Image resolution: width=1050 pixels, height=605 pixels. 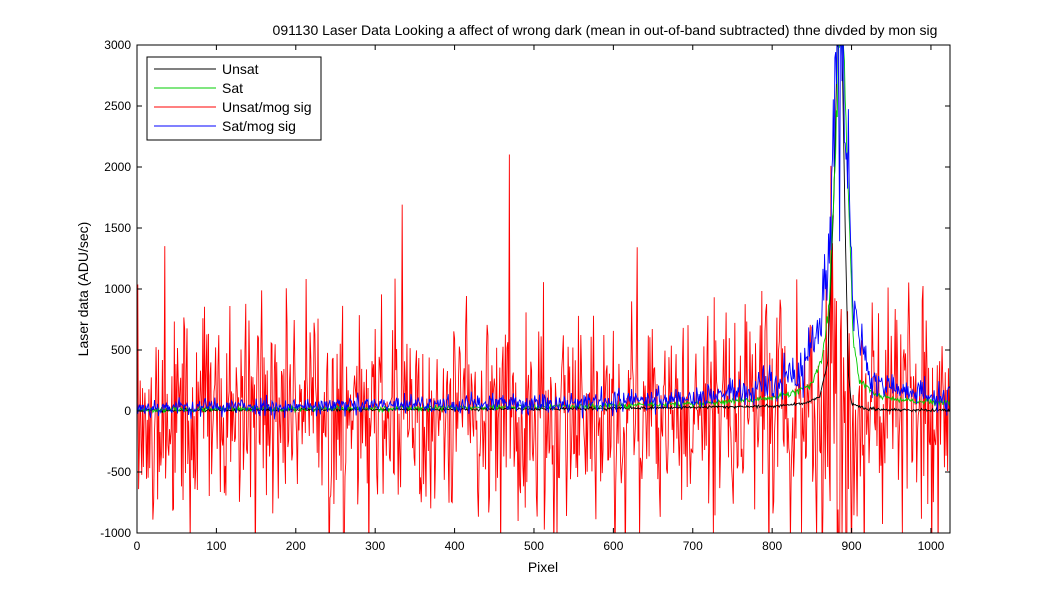 I want to click on x-tick-label: 1000, so click(x=931, y=546).